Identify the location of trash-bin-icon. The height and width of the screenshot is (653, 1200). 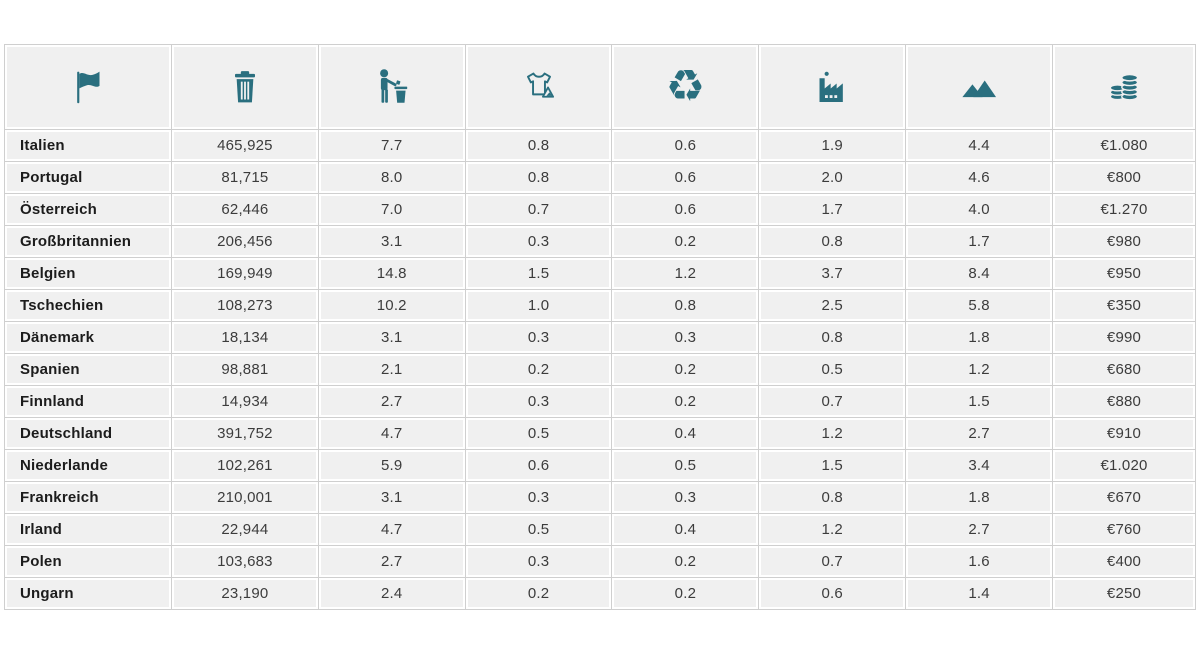
(245, 87).